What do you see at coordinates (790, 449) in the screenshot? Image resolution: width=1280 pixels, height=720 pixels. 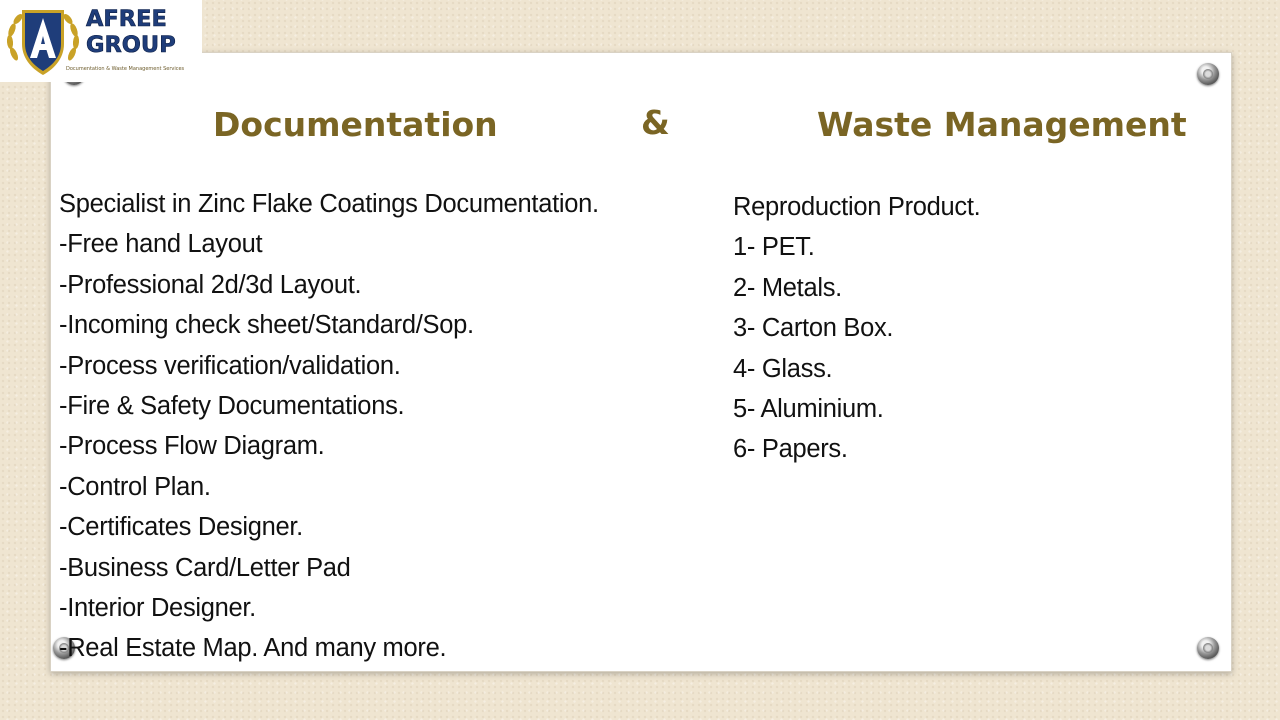 I see `list-item: 6- Papers.` at bounding box center [790, 449].